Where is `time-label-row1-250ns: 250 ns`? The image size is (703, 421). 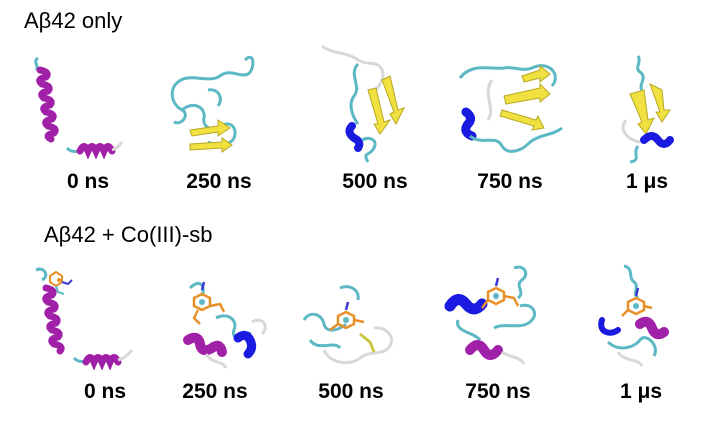
time-label-row1-250ns: 250 ns is located at coordinates (219, 181).